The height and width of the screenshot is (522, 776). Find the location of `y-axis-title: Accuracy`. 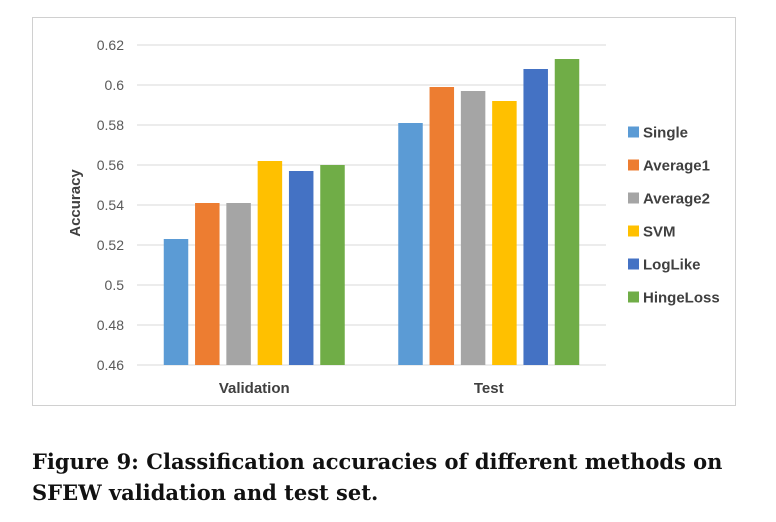

y-axis-title: Accuracy is located at coordinates (75, 203).